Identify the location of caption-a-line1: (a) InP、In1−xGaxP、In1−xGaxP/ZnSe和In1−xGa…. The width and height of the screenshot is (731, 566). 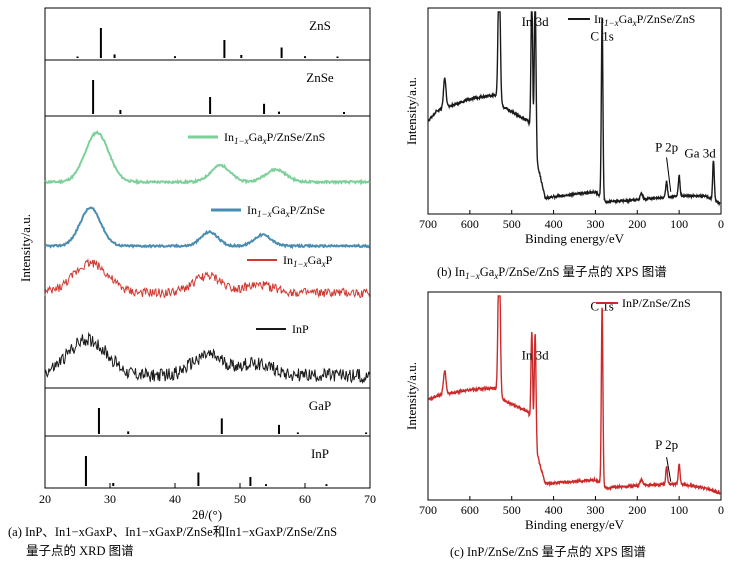
(172, 532).